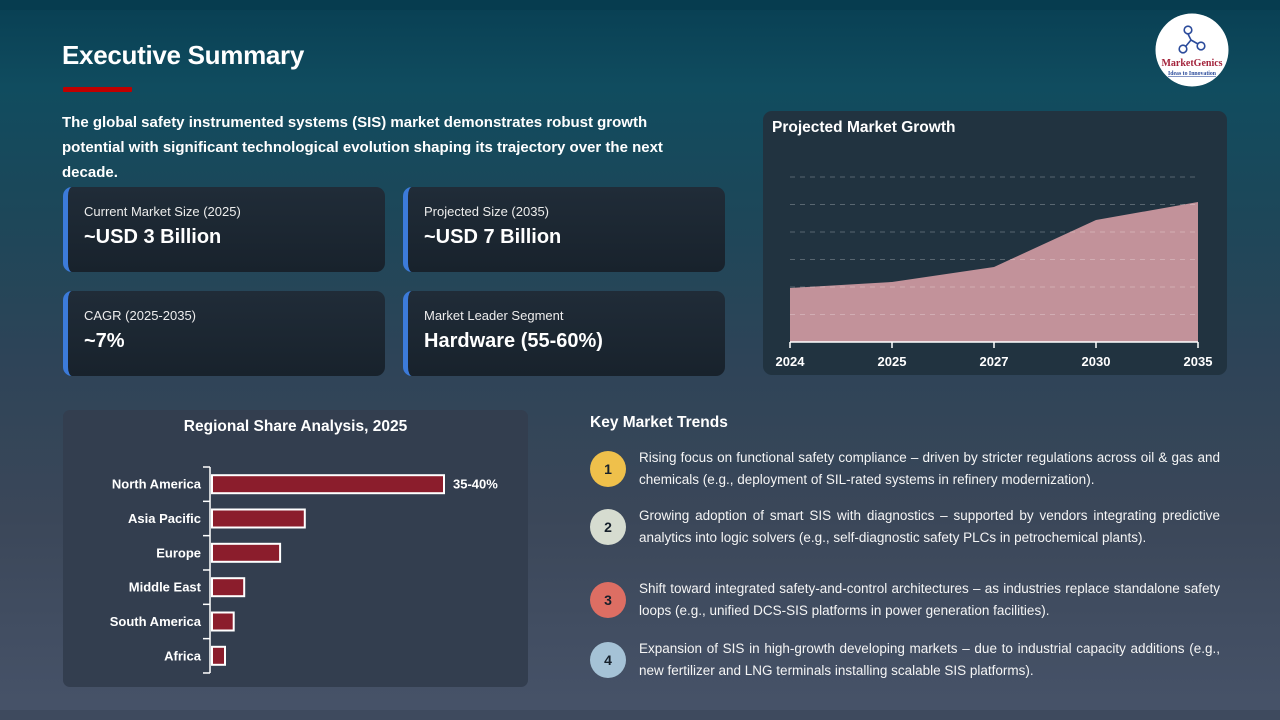 The width and height of the screenshot is (1280, 720). I want to click on stat-card-leader-segment: Market Leader Segment Hardware (55-60%), so click(564, 333).